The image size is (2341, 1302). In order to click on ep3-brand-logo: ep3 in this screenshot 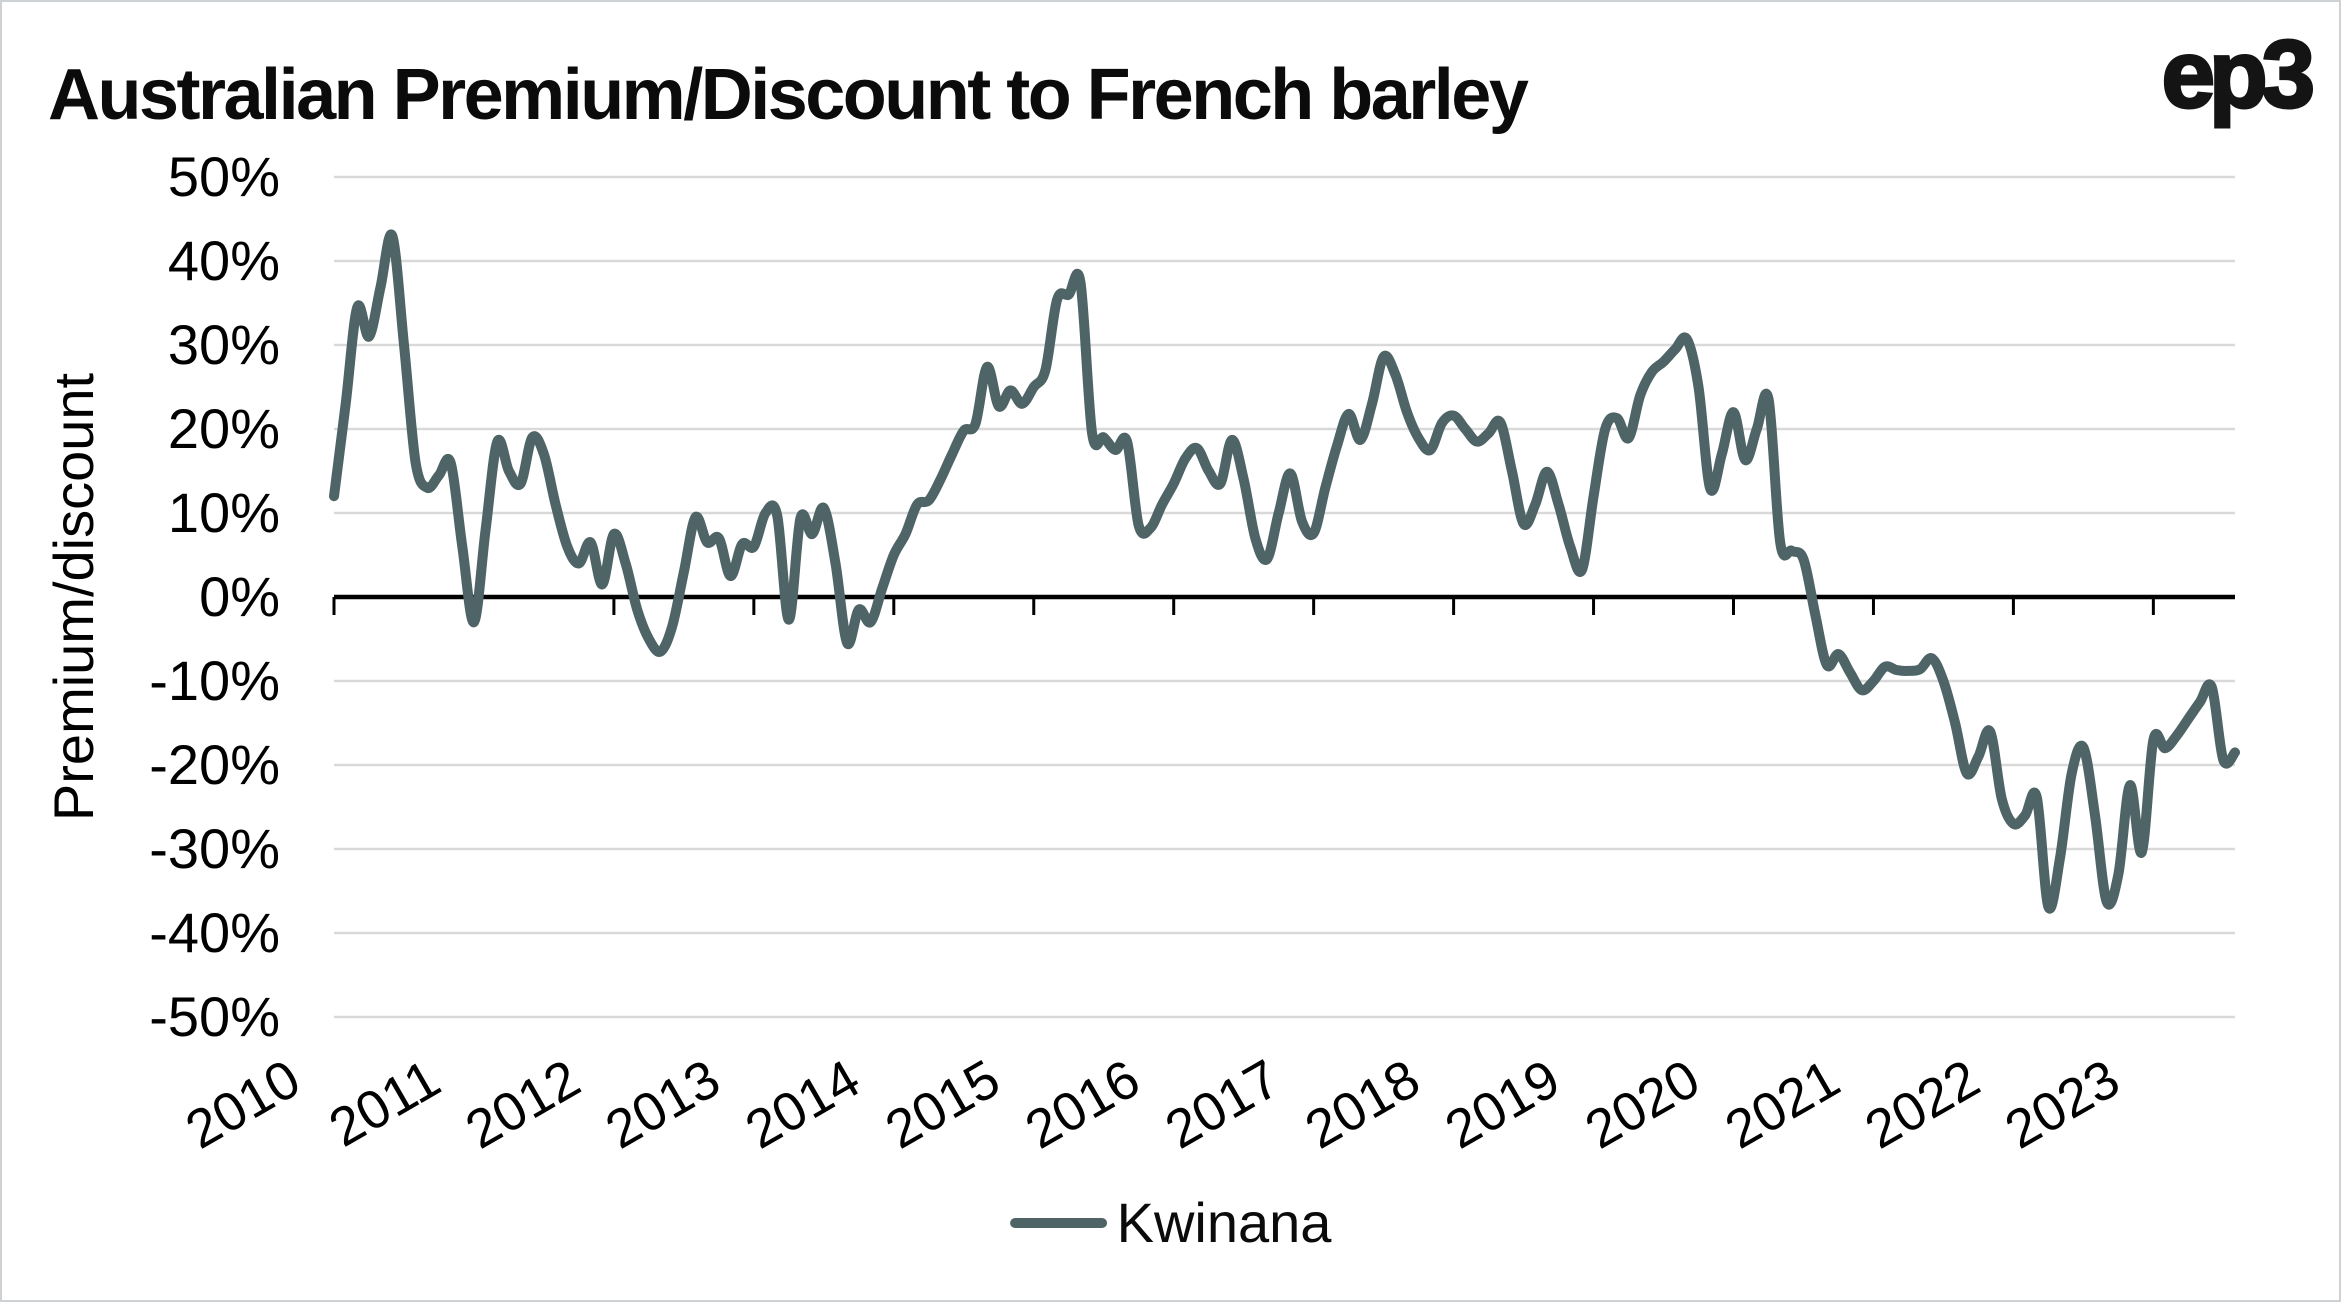, I will do `click(2238, 75)`.